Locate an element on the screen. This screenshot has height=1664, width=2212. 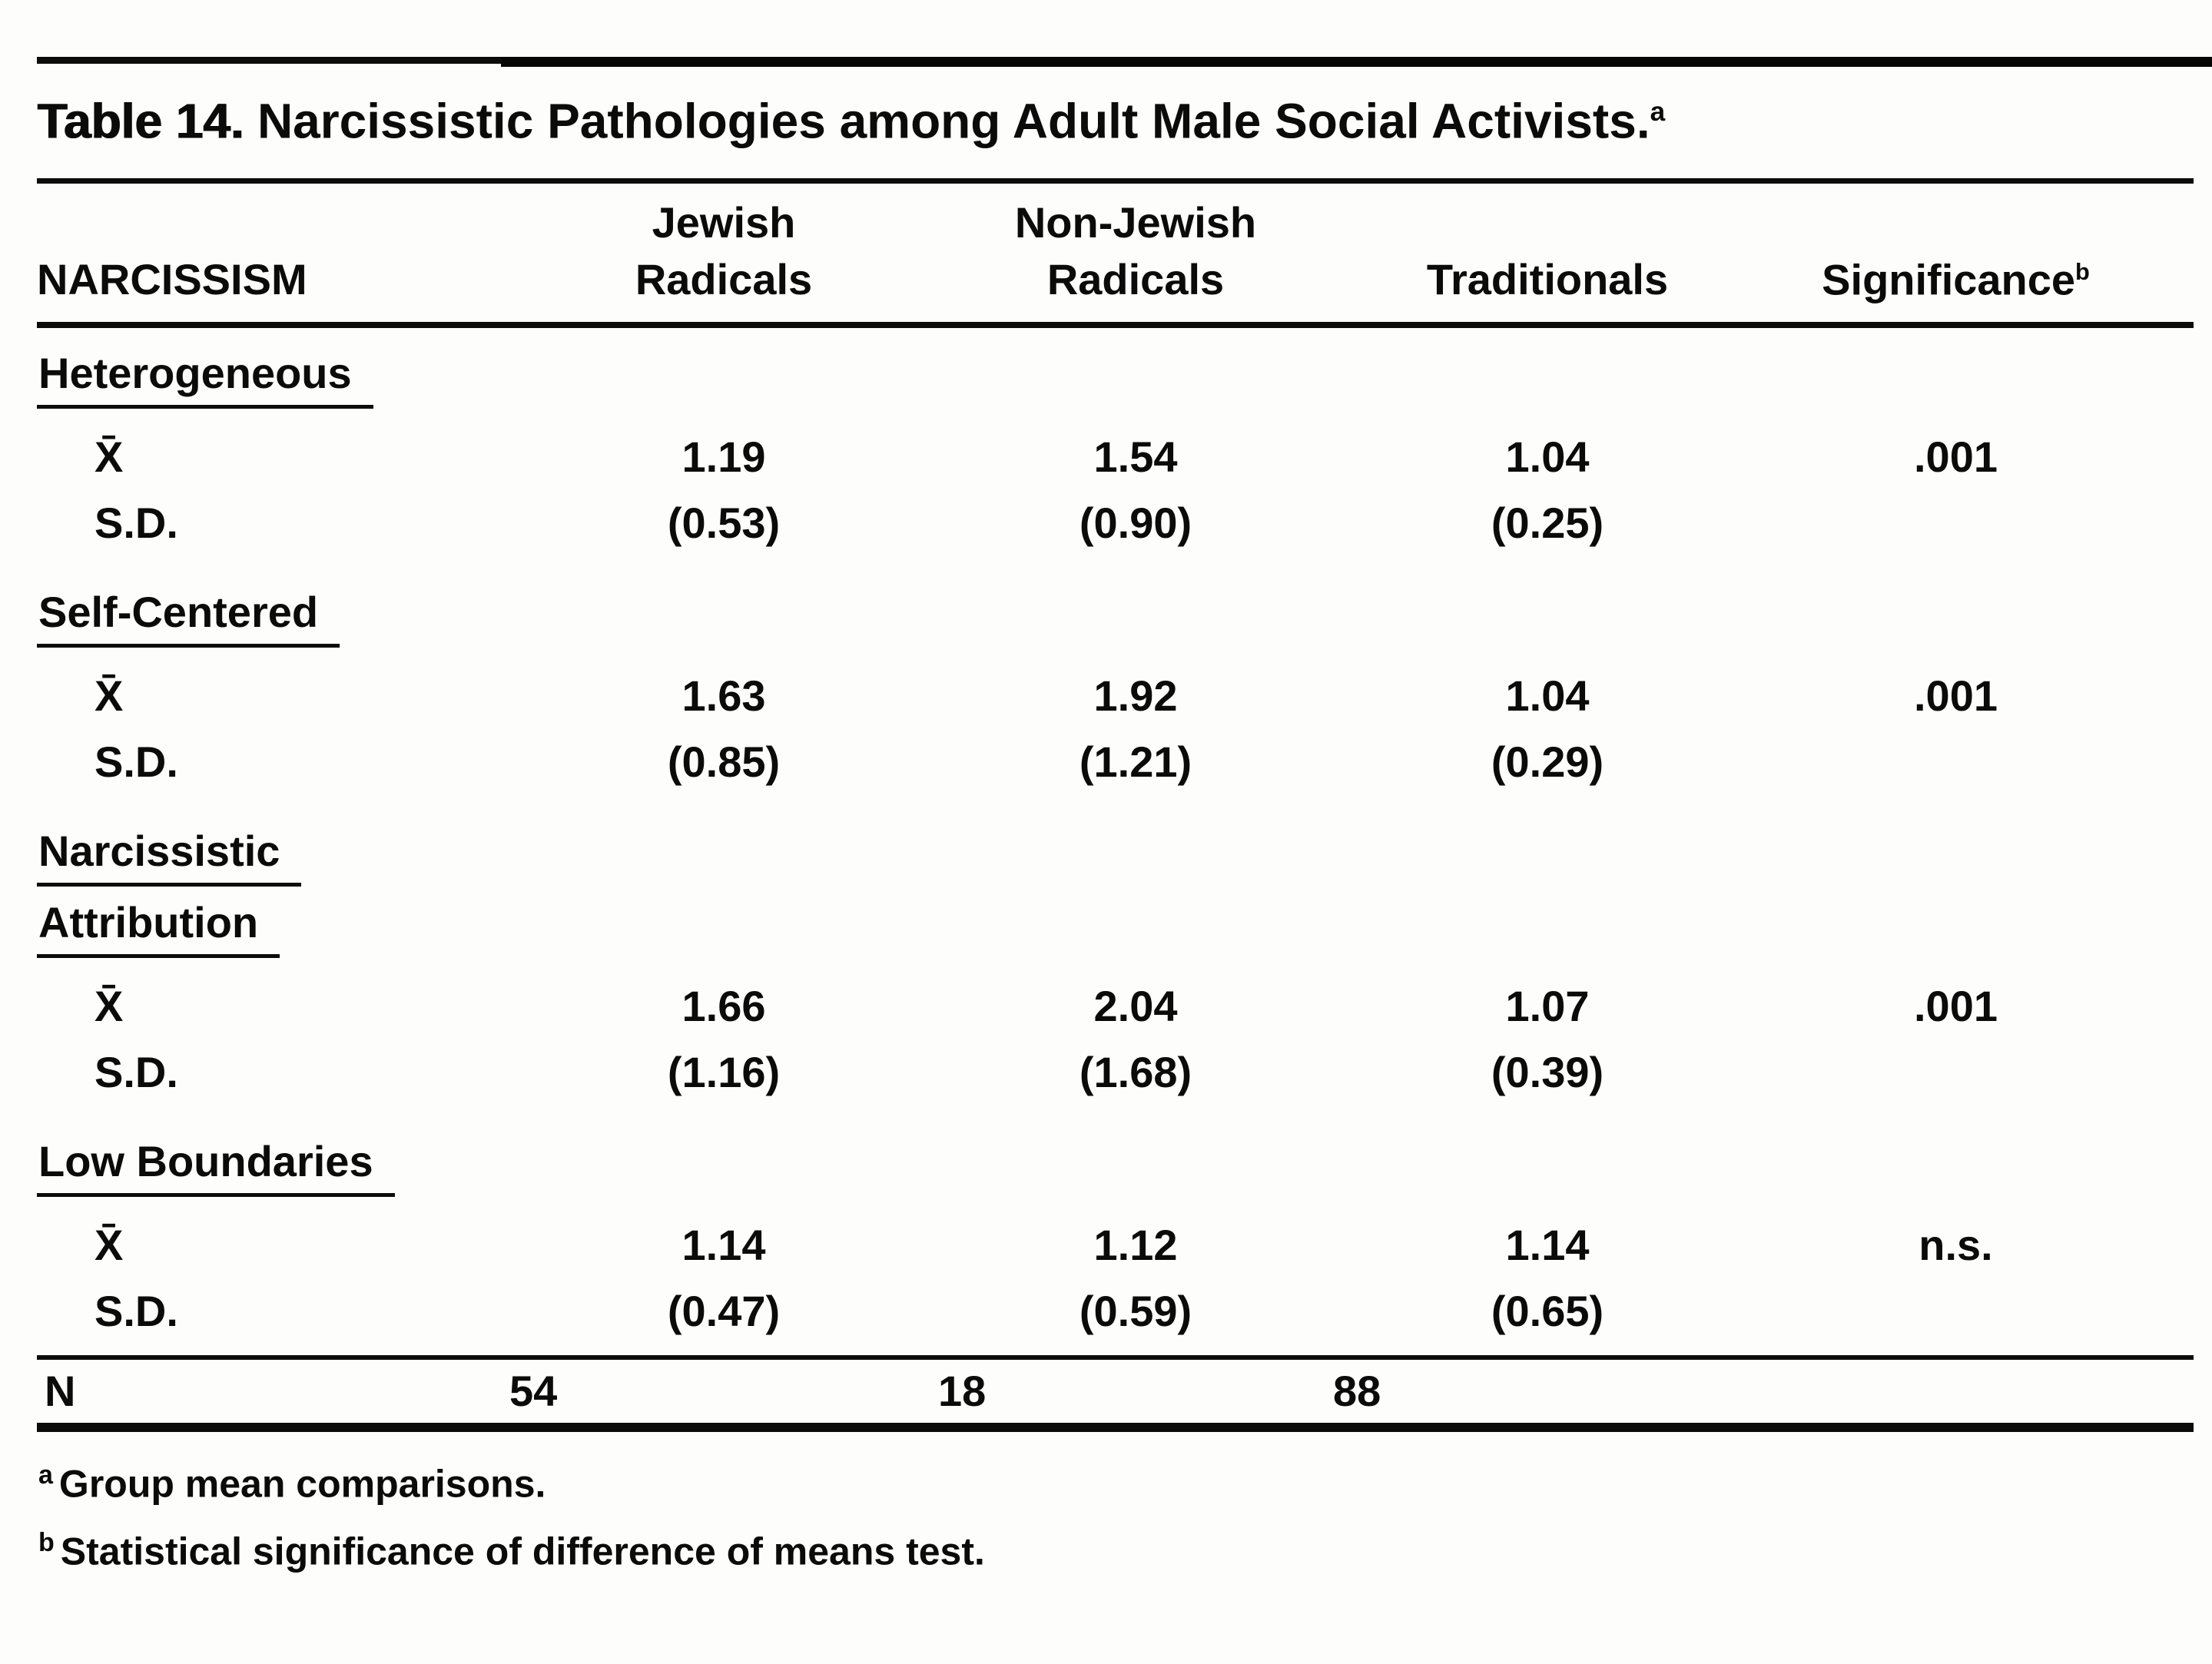
mean-value-jewish-radicals: 1.63 is located at coordinates (724, 696).